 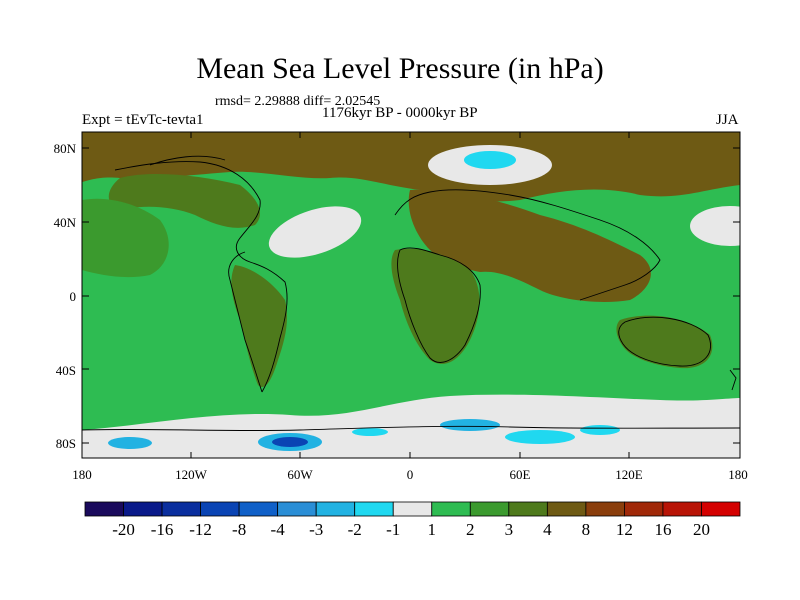 What do you see at coordinates (355, 529) in the screenshot?
I see `colorbar-label: -2` at bounding box center [355, 529].